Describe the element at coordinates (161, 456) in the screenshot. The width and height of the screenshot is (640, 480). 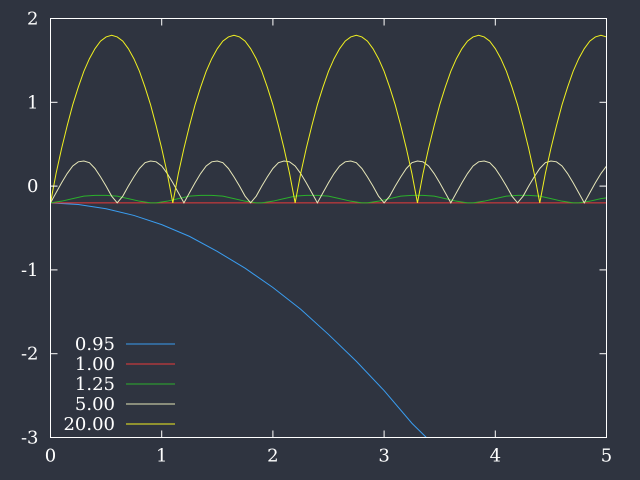
I see `x-tick-label: 1` at that location.